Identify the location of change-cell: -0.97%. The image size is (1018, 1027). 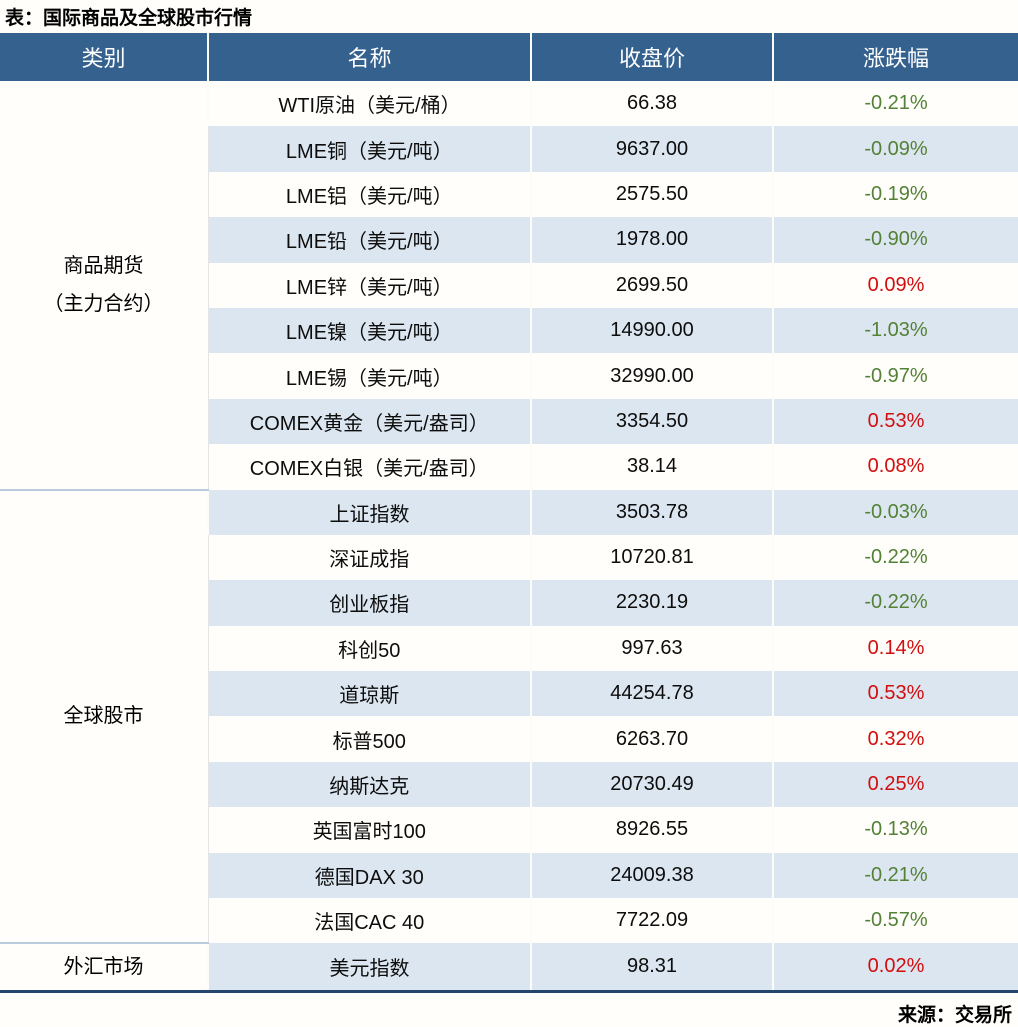
(895, 376).